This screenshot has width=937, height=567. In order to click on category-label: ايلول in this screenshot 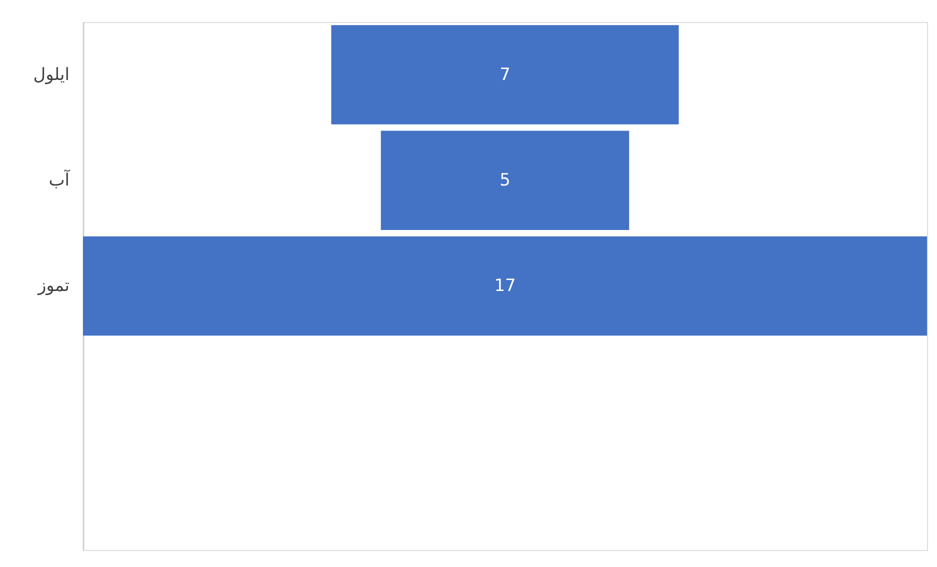, I will do `click(51, 74)`.